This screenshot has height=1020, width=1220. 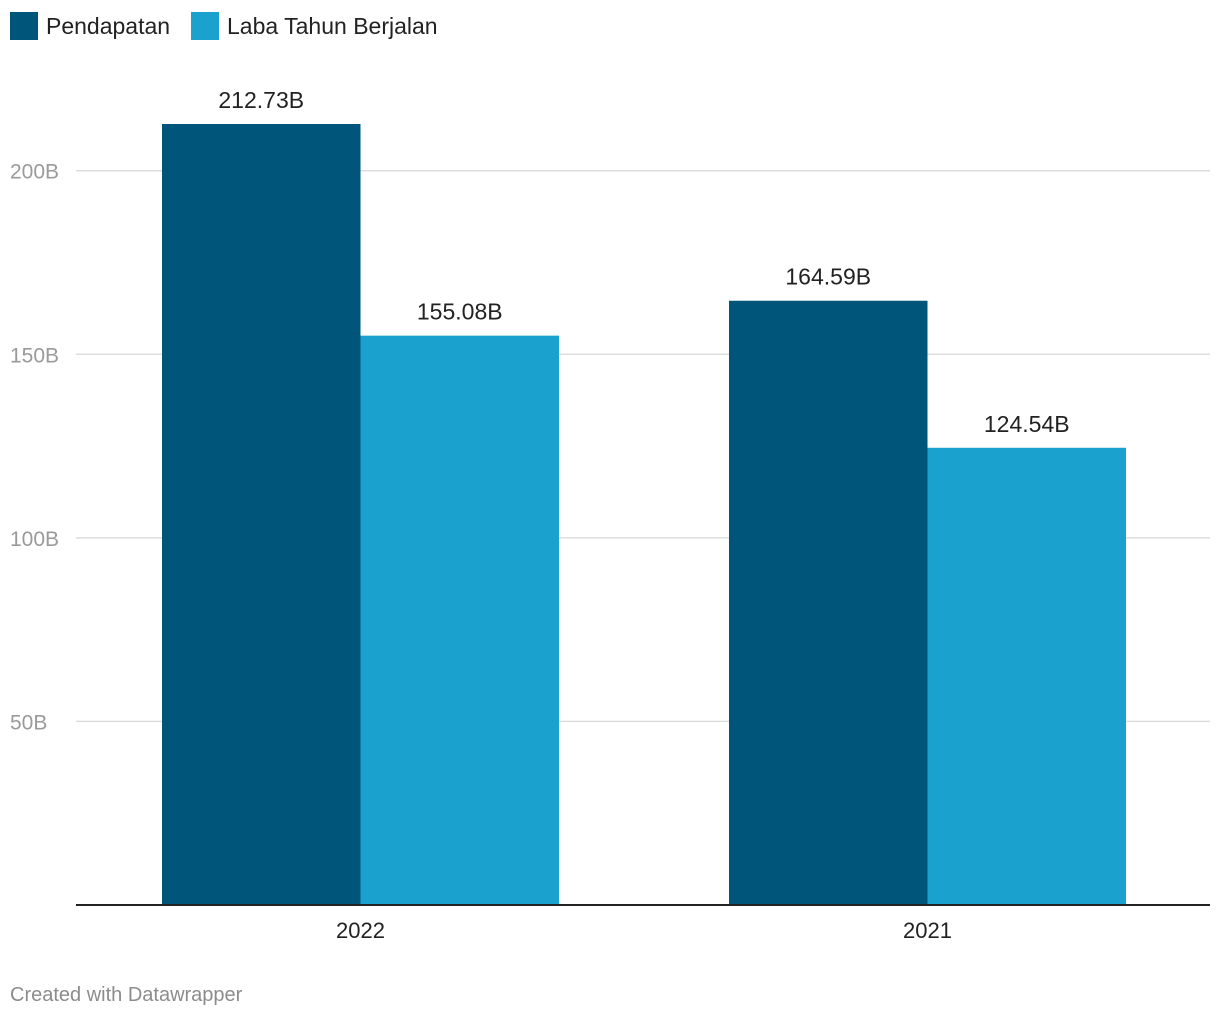 What do you see at coordinates (126, 995) in the screenshot?
I see `credit-text: Created with Datawrapper` at bounding box center [126, 995].